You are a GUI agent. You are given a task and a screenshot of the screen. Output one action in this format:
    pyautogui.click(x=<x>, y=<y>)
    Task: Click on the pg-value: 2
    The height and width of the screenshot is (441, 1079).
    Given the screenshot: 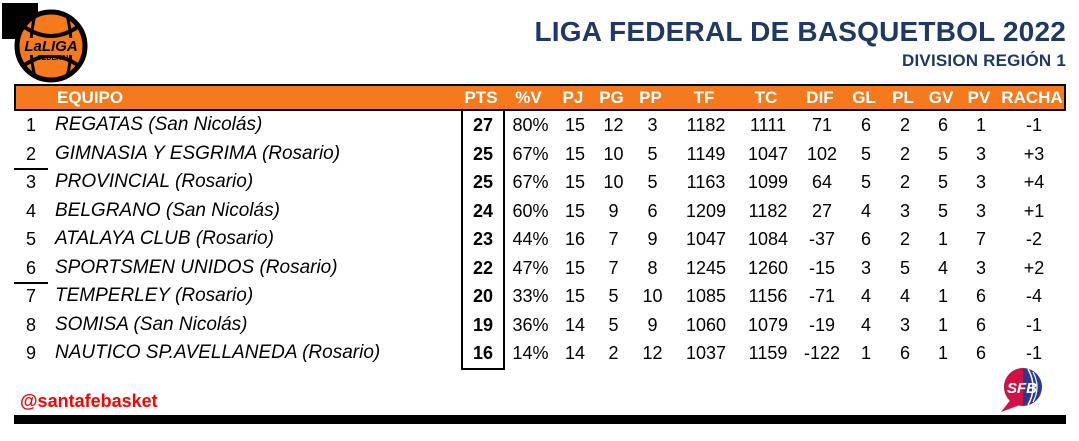 What is the action you would take?
    pyautogui.click(x=613, y=353)
    